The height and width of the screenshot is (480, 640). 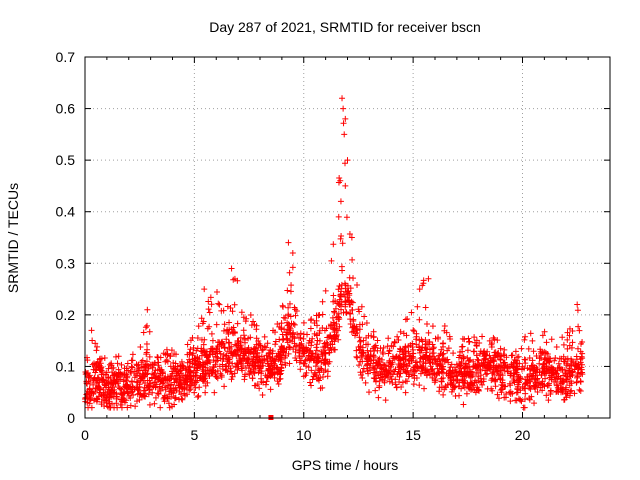 I want to click on y-tick-label: 0.7, so click(x=66, y=57).